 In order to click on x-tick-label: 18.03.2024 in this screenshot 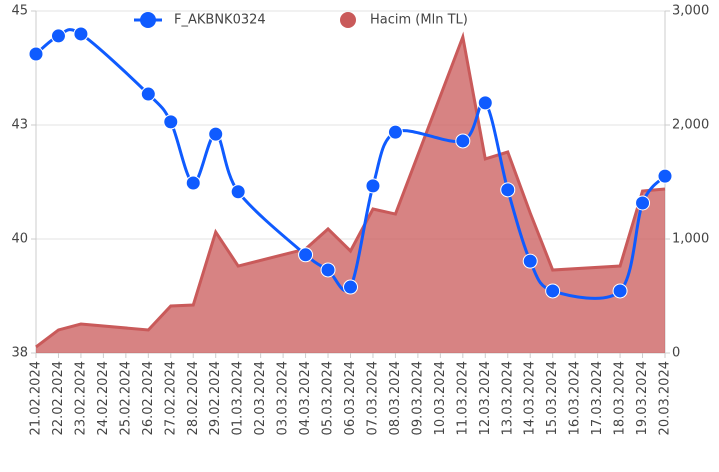, I will do `click(620, 398)`.